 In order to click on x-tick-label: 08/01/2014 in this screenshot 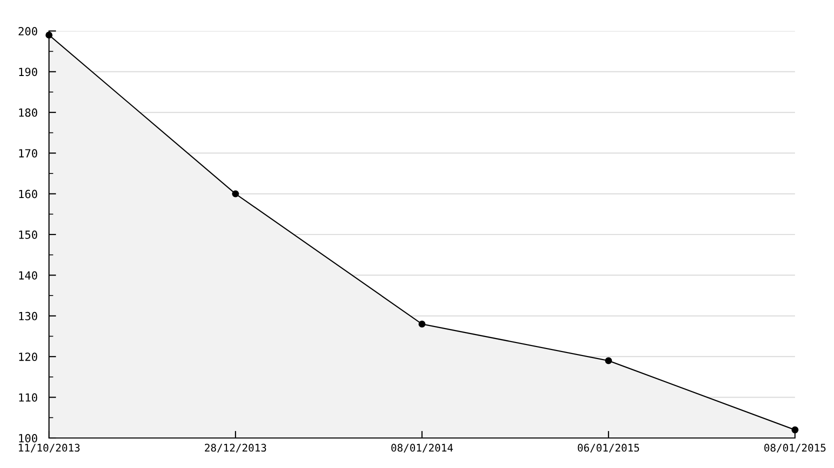, I will do `click(422, 448)`.